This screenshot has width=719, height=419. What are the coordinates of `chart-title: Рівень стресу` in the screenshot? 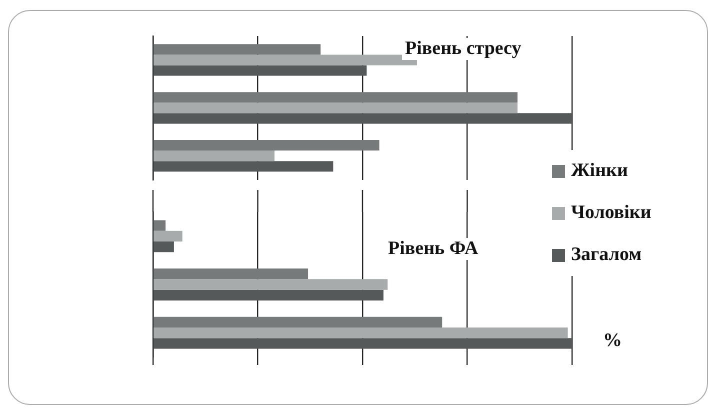 It's located at (463, 49).